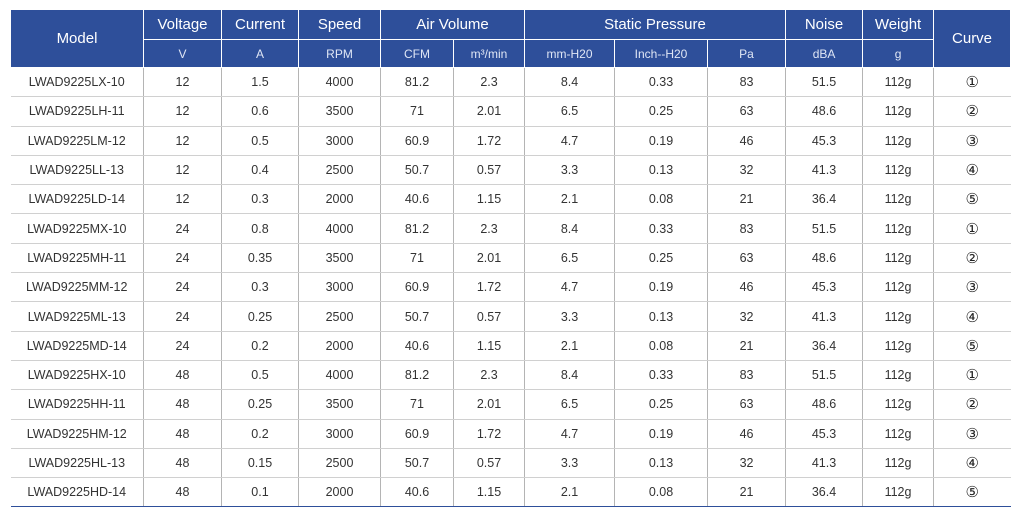 The width and height of the screenshot is (1024, 507). I want to click on cell-inchh2o: 0.13, so click(661, 316).